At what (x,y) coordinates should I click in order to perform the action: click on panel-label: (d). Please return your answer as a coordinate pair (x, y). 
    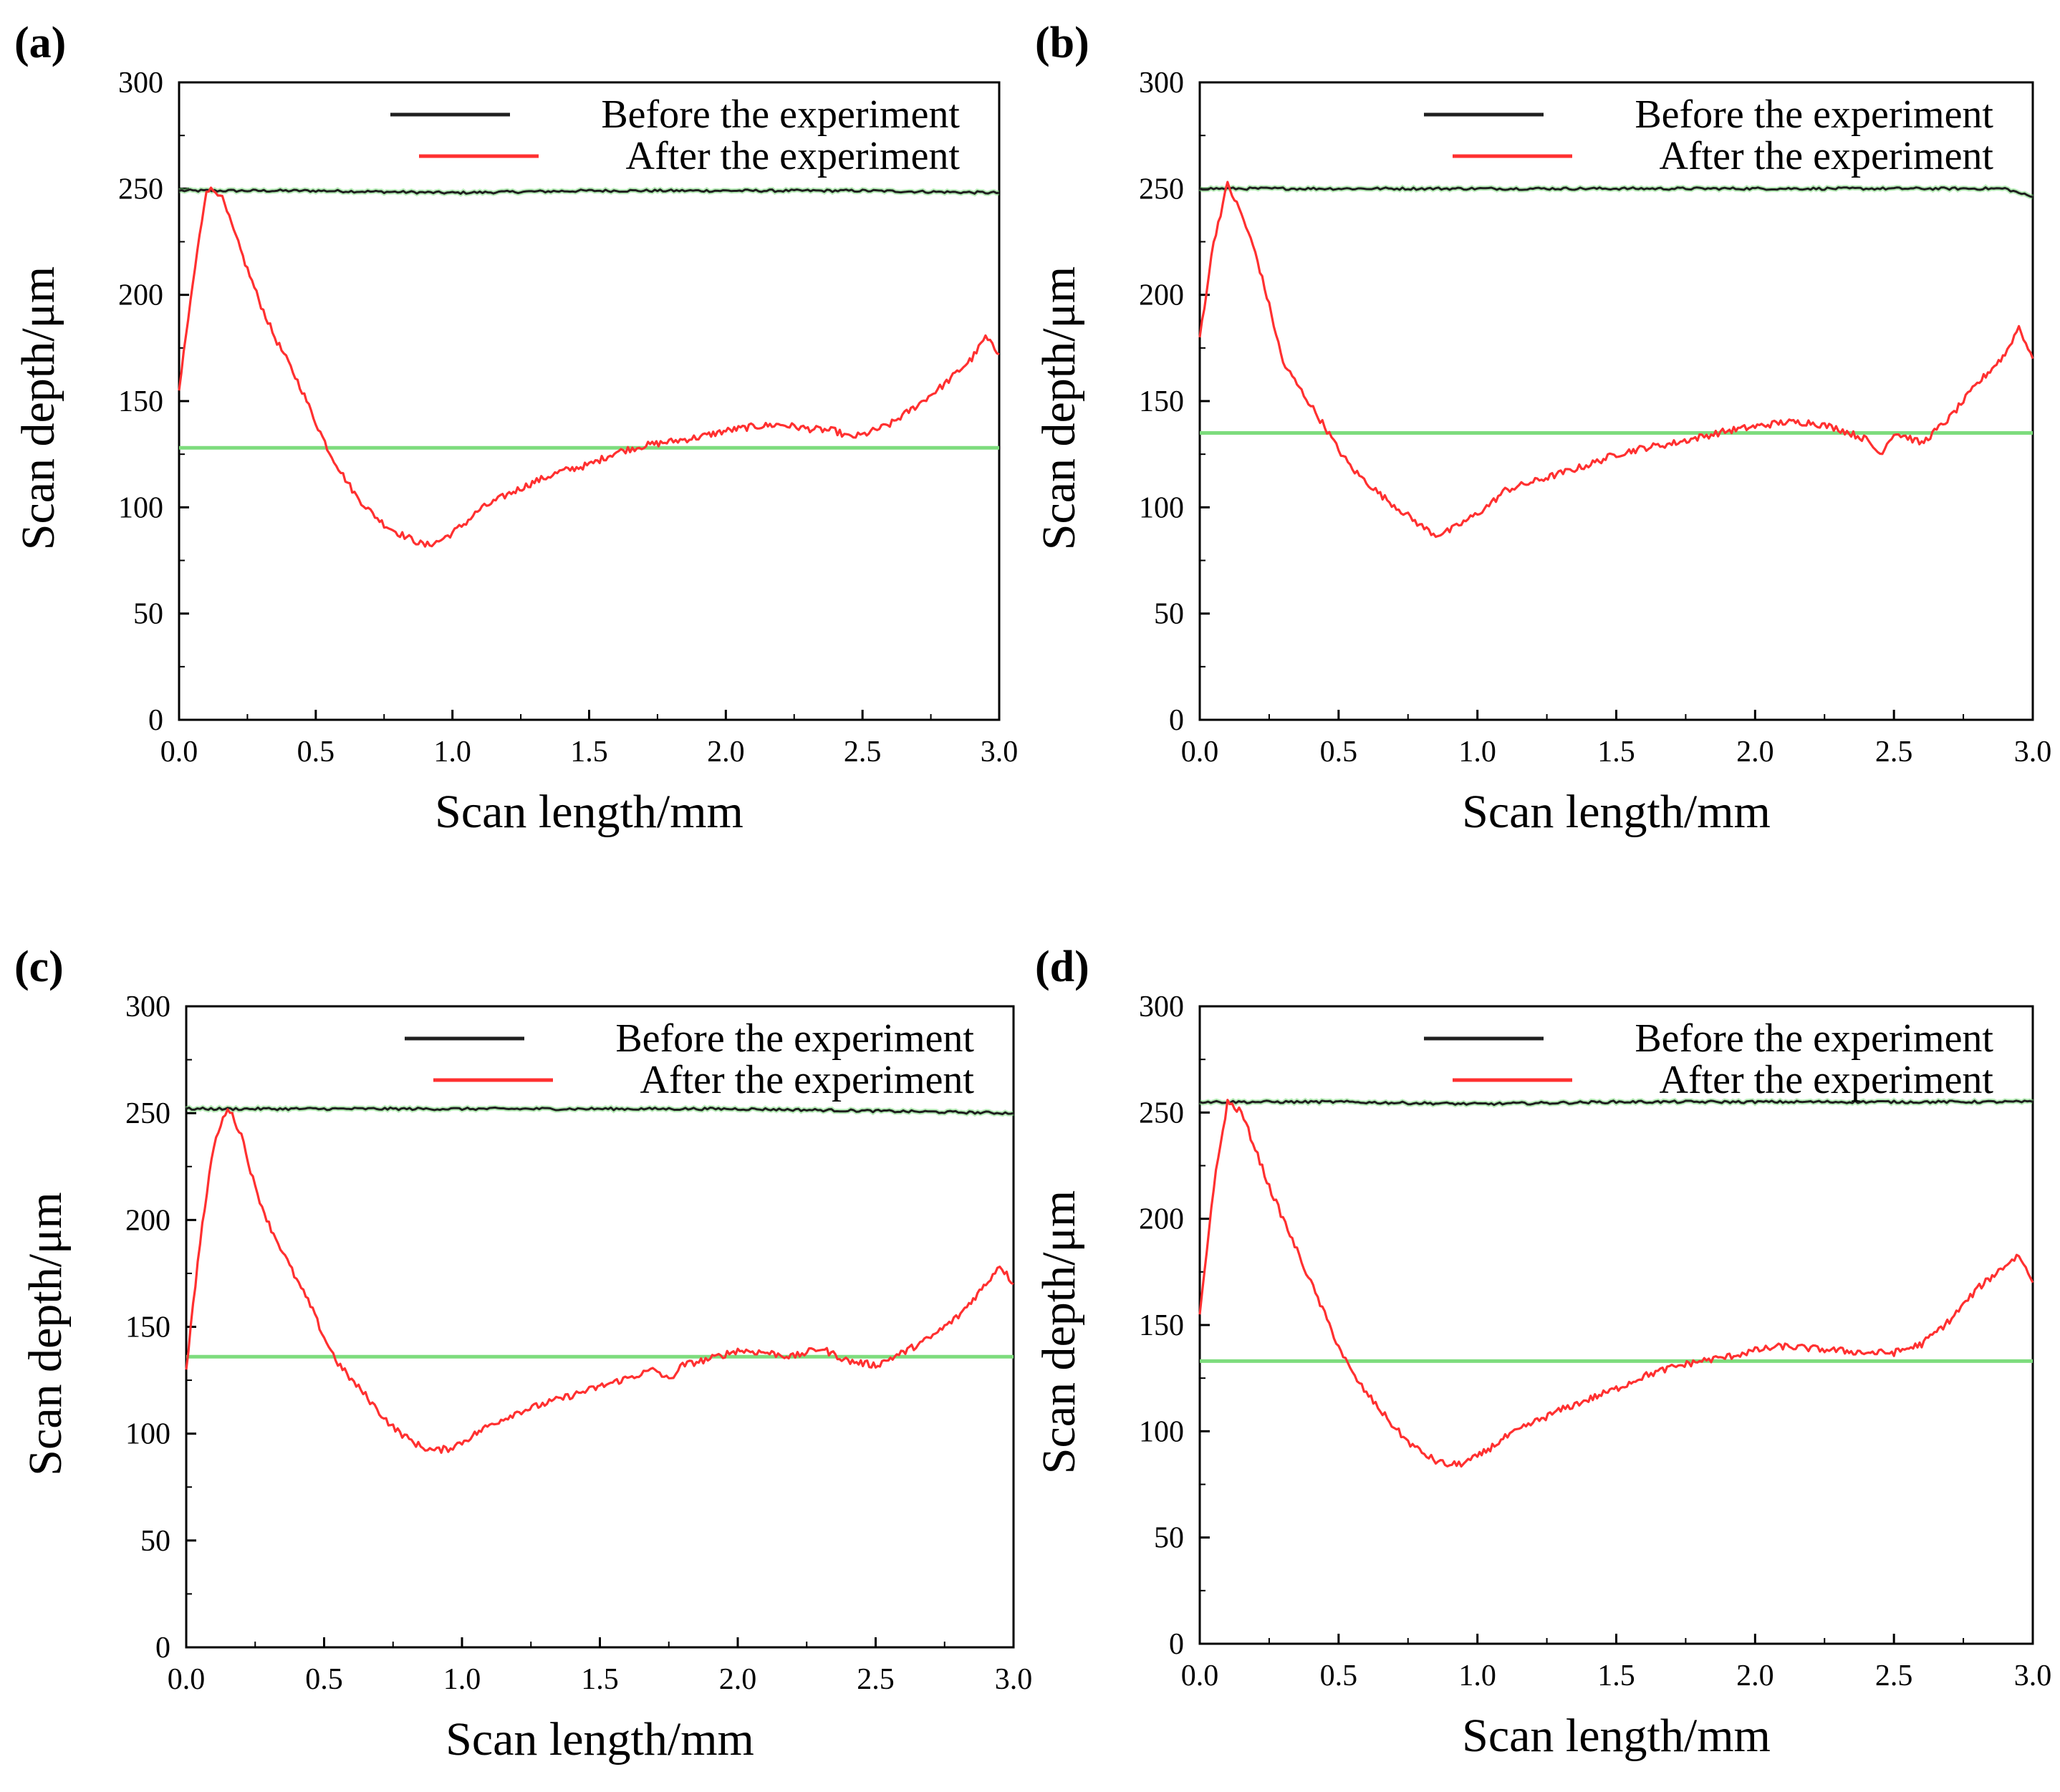
    Looking at the image, I should click on (1062, 967).